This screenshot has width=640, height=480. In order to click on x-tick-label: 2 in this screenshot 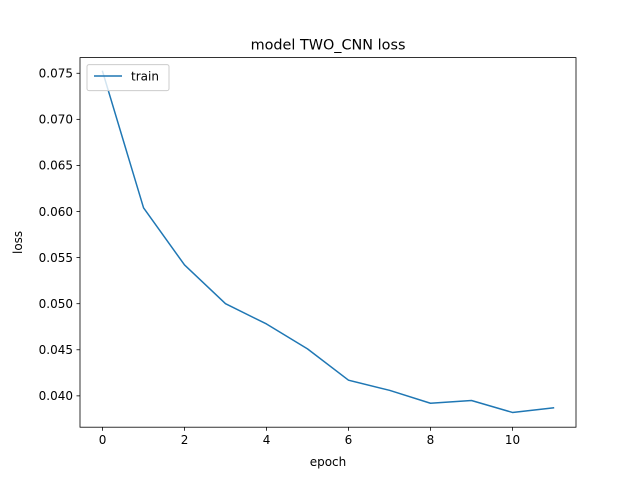, I will do `click(185, 440)`.